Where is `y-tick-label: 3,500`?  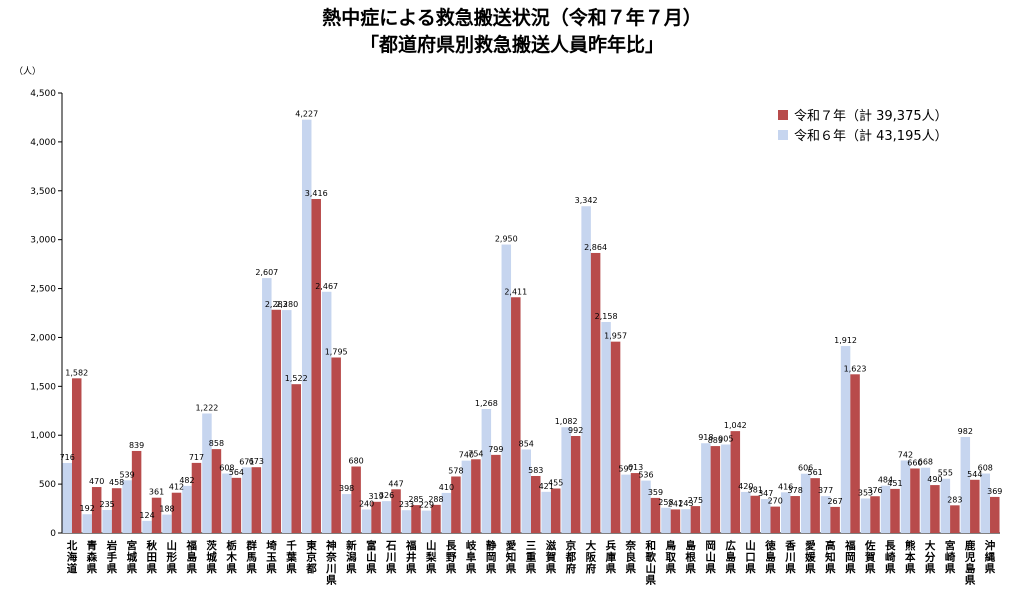
y-tick-label: 3,500 is located at coordinates (43, 192).